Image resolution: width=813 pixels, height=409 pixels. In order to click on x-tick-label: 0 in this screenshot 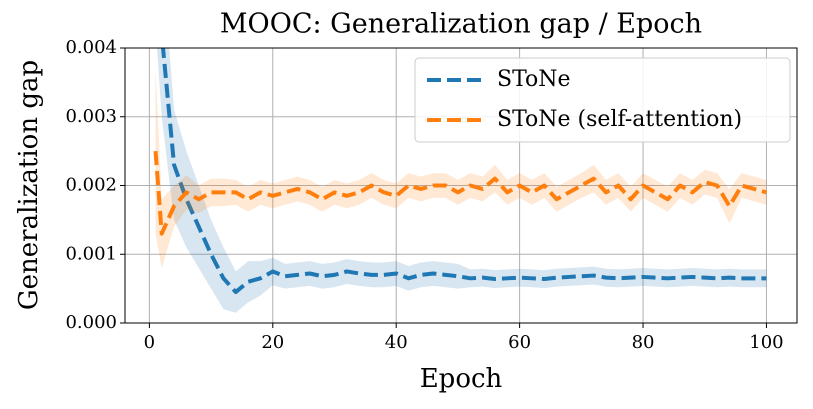, I will do `click(149, 342)`.